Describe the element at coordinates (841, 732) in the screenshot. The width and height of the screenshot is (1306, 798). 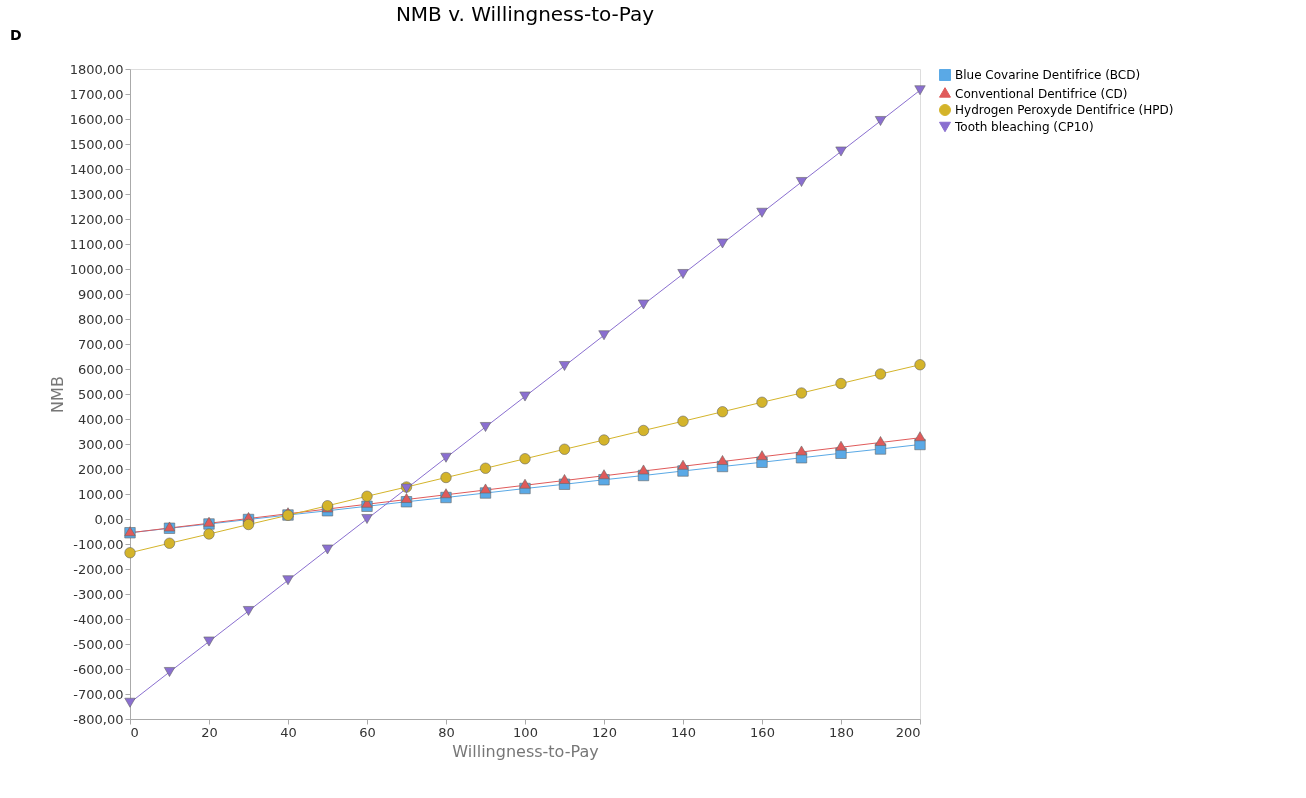
I see `x-tick-label: 180` at that location.